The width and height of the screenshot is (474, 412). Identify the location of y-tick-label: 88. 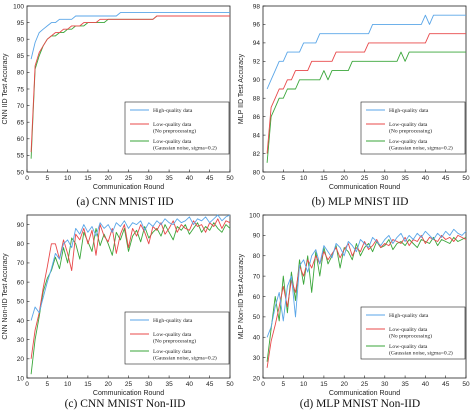
(257, 99).